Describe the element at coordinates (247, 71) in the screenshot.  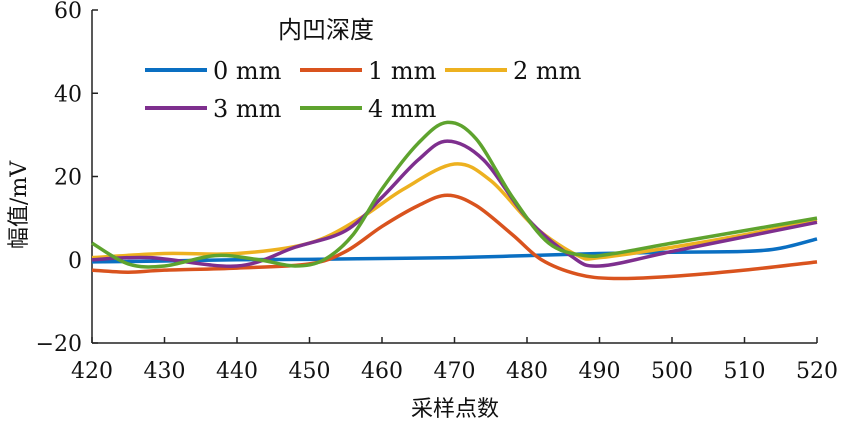
I see `legend-label: 0 mm` at that location.